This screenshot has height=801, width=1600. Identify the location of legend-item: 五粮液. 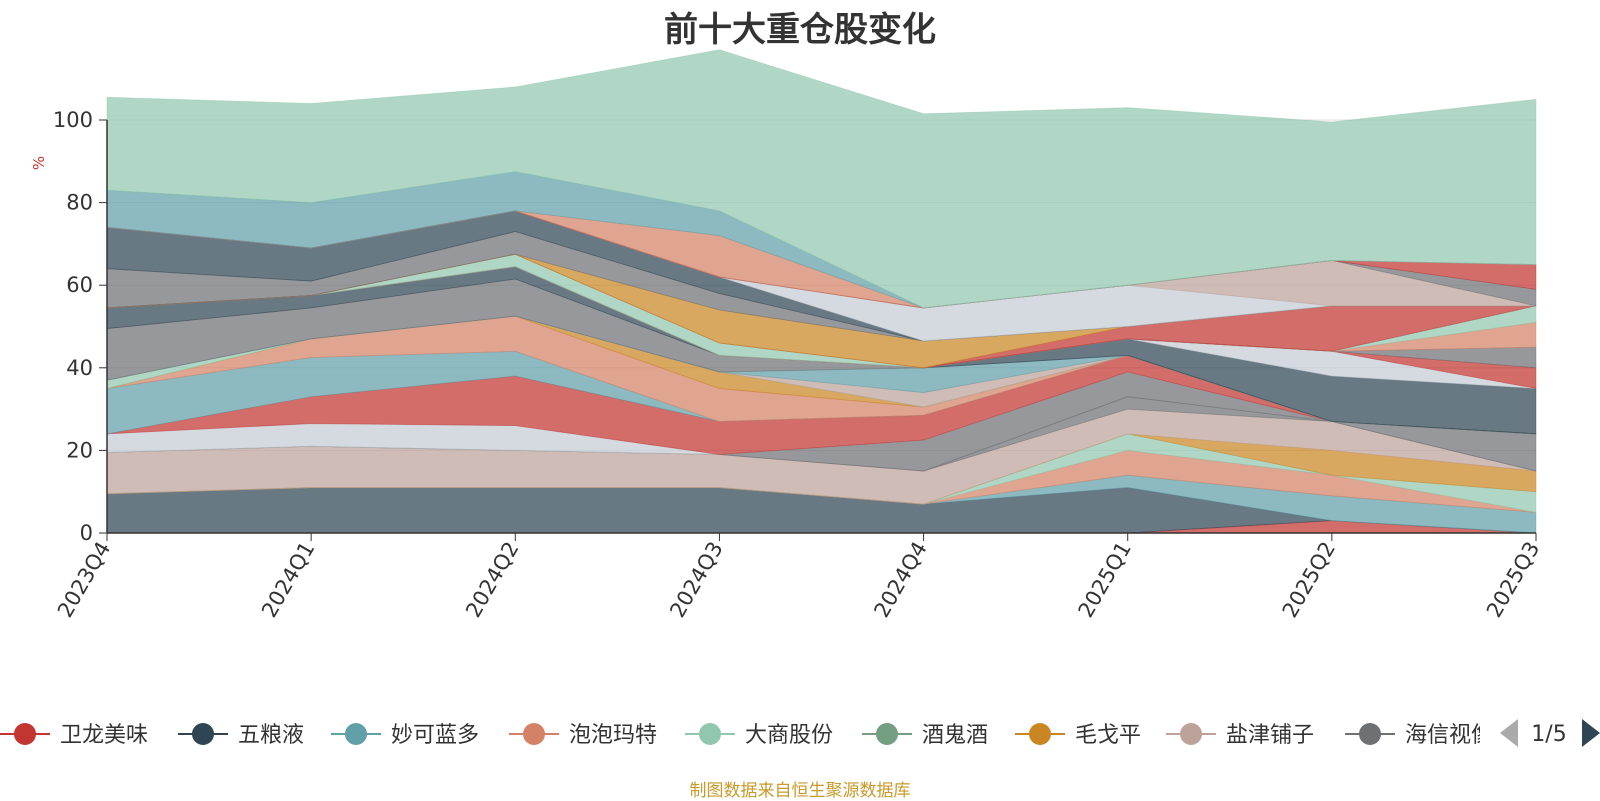
(241, 735).